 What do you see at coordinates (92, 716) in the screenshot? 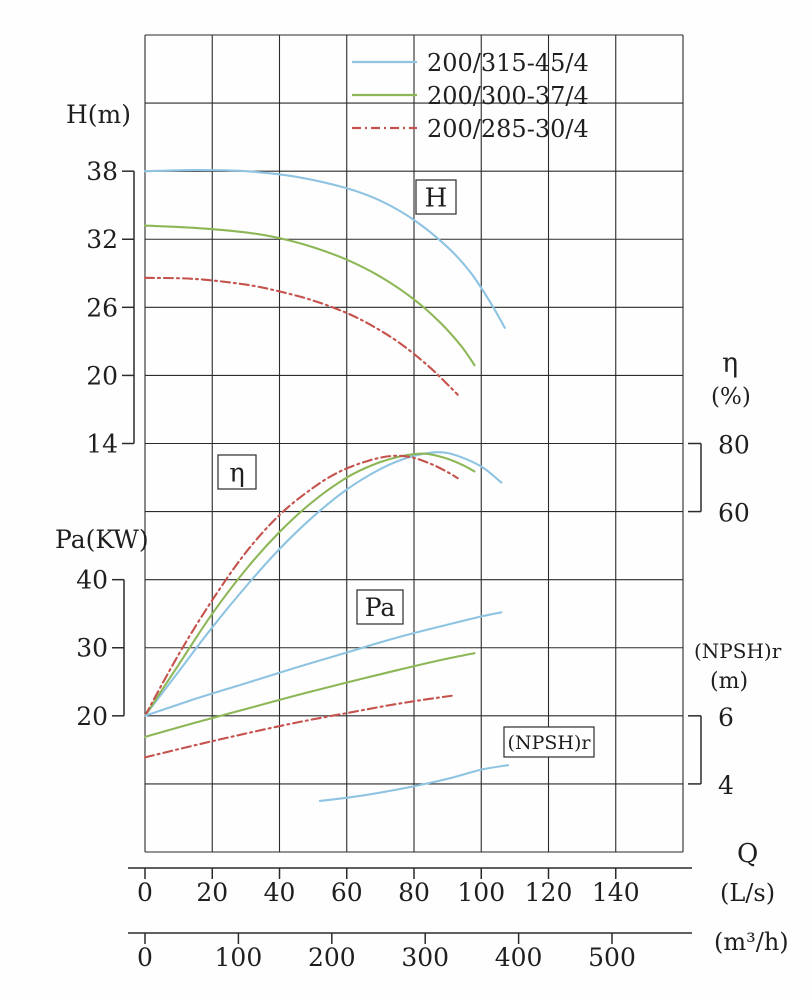
I see `pa-tick-label: 20` at bounding box center [92, 716].